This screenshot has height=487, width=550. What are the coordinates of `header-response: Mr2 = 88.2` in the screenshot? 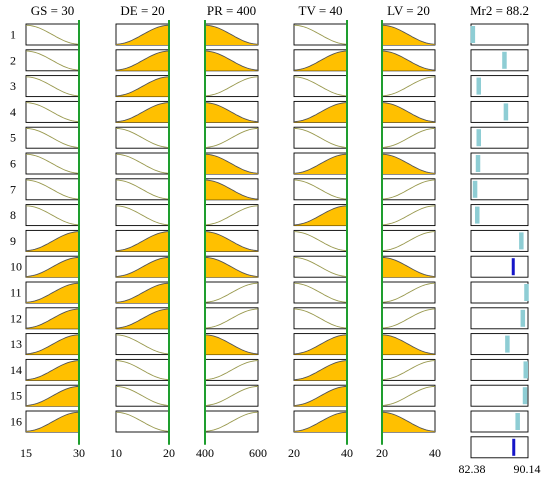 It's located at (499, 10).